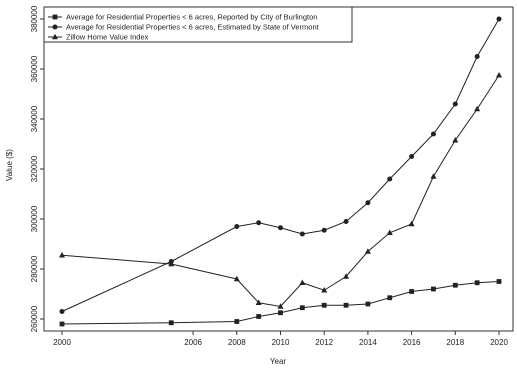  I want to click on x-tick-label: 2018, so click(455, 342).